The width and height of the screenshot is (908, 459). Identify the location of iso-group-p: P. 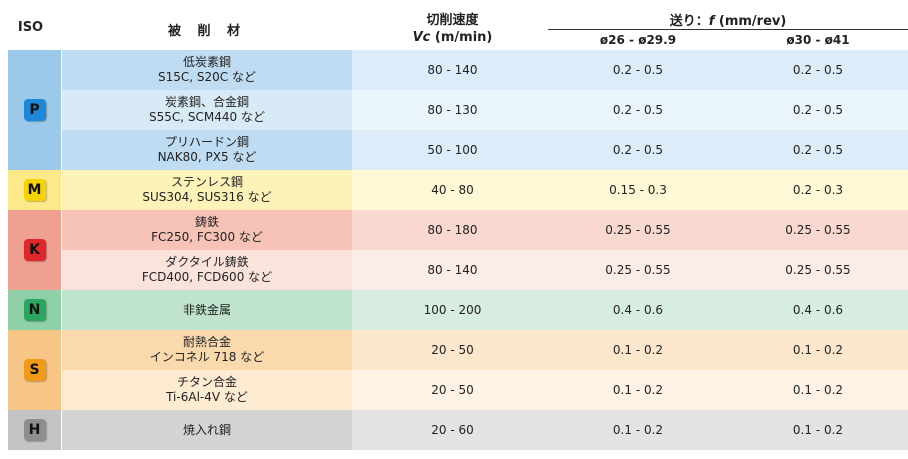
(34, 110).